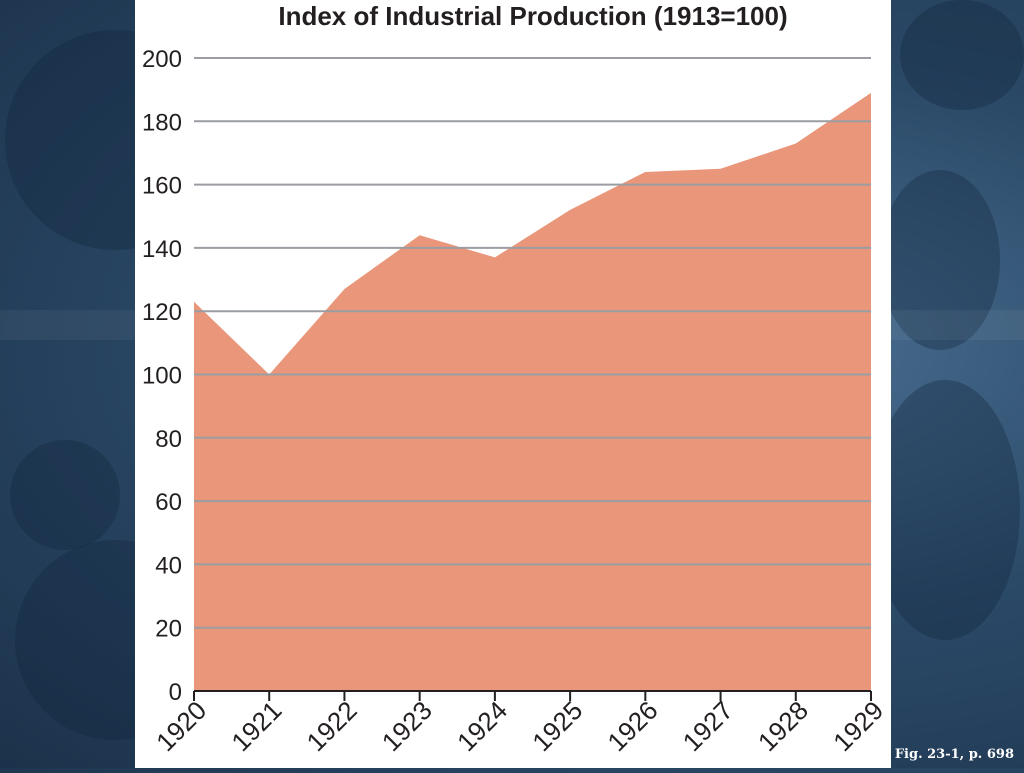  What do you see at coordinates (708, 726) in the screenshot?
I see `x-tick-label-1927: 1927` at bounding box center [708, 726].